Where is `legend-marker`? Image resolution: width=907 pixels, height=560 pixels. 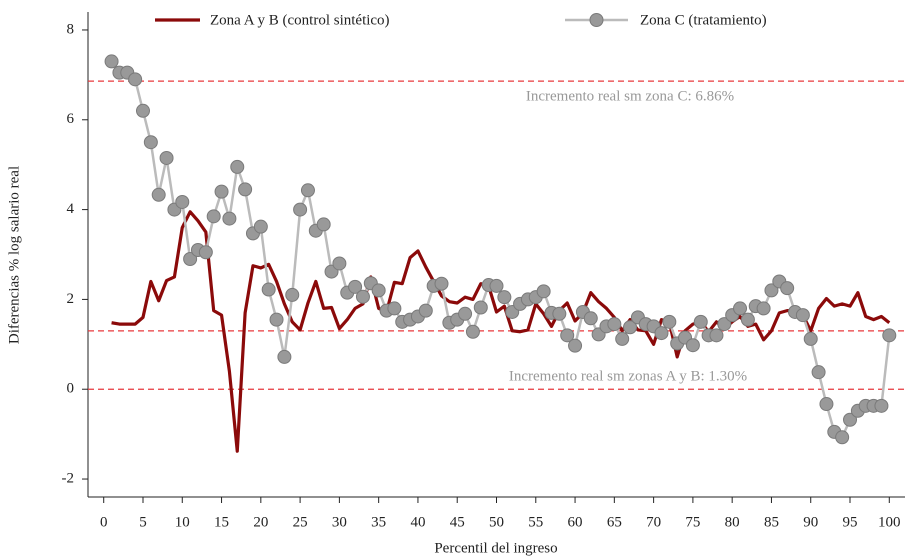 legend-marker is located at coordinates (596, 20).